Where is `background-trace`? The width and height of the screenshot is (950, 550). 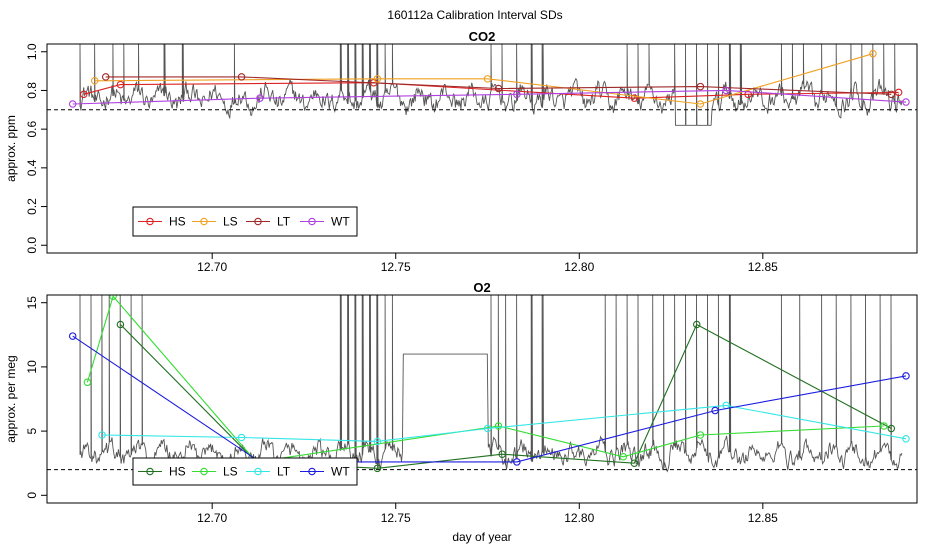 background-trace is located at coordinates (491, 85).